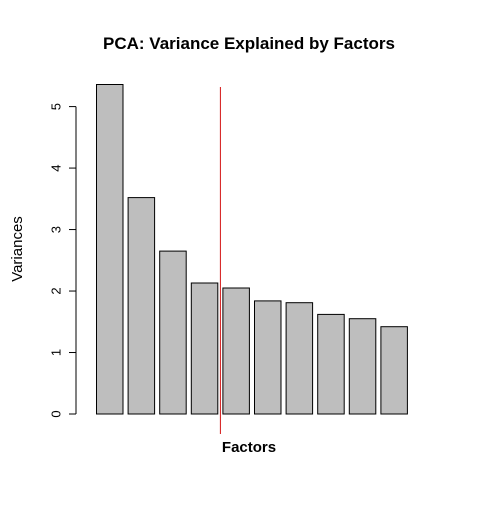 The image size is (500, 505). Describe the element at coordinates (55, 290) in the screenshot. I see `y-tick-label-2: 2` at that location.